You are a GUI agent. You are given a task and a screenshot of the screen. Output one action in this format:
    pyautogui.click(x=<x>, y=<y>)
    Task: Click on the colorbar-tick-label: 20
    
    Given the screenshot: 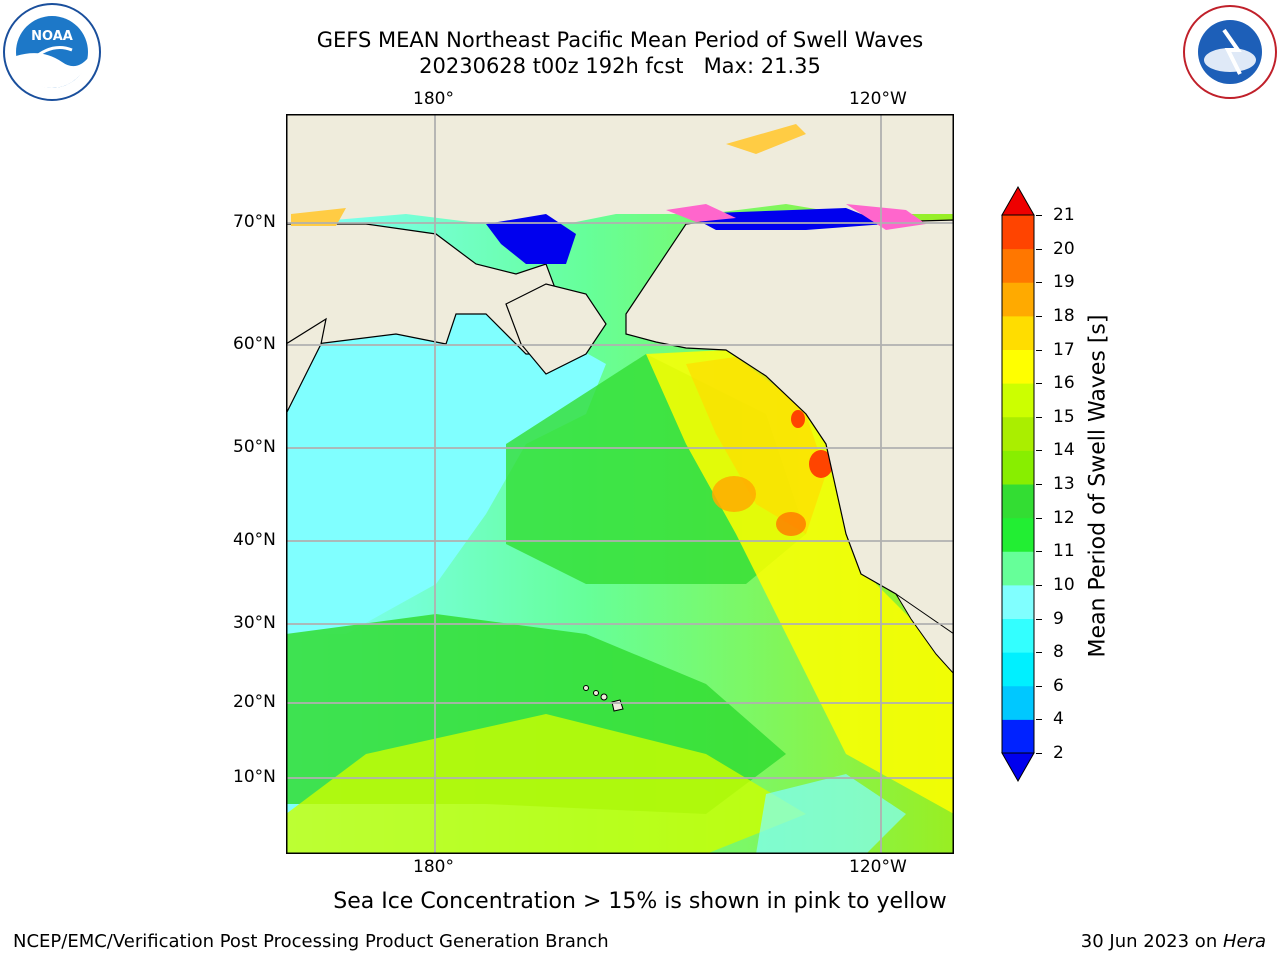 What is the action you would take?
    pyautogui.click(x=1064, y=248)
    